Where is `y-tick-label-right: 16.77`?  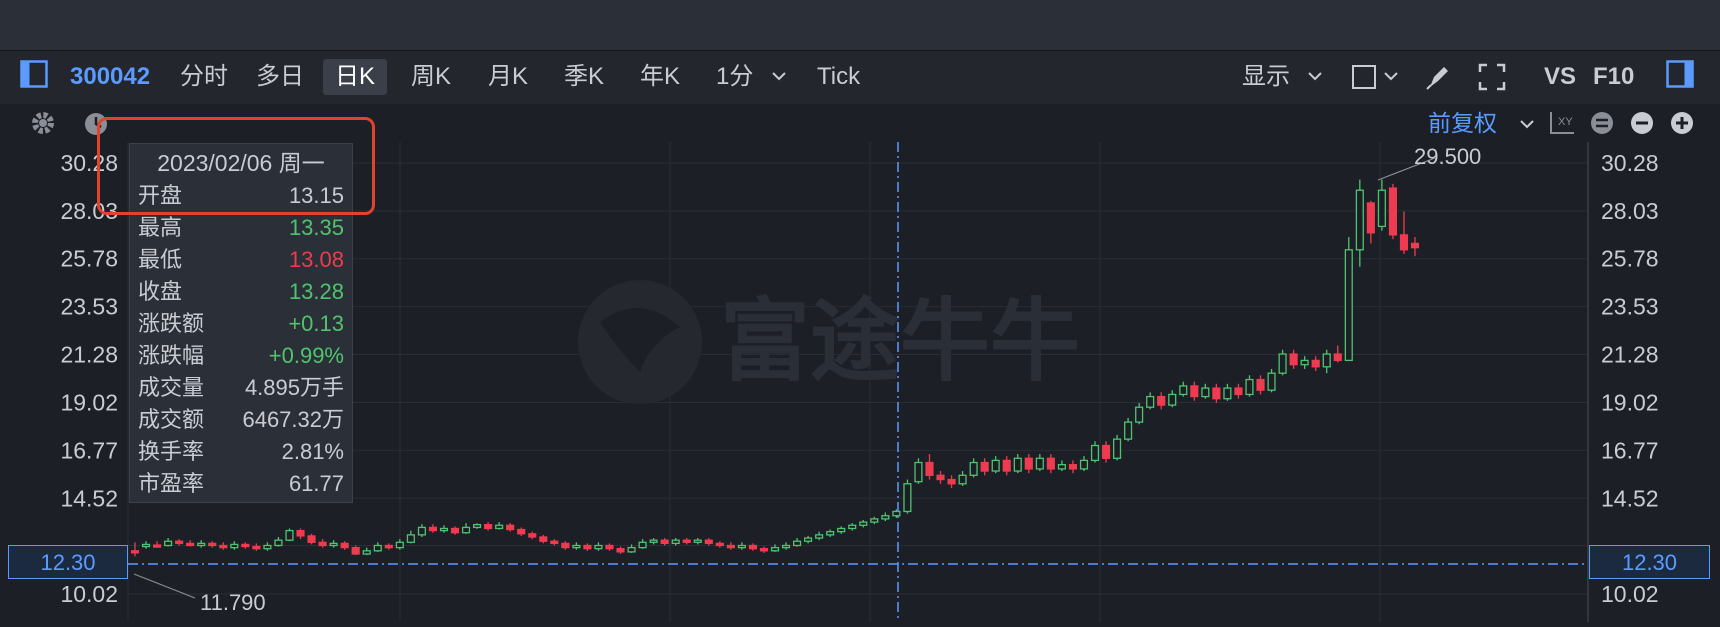 y-tick-label-right: 16.77 is located at coordinates (1630, 450).